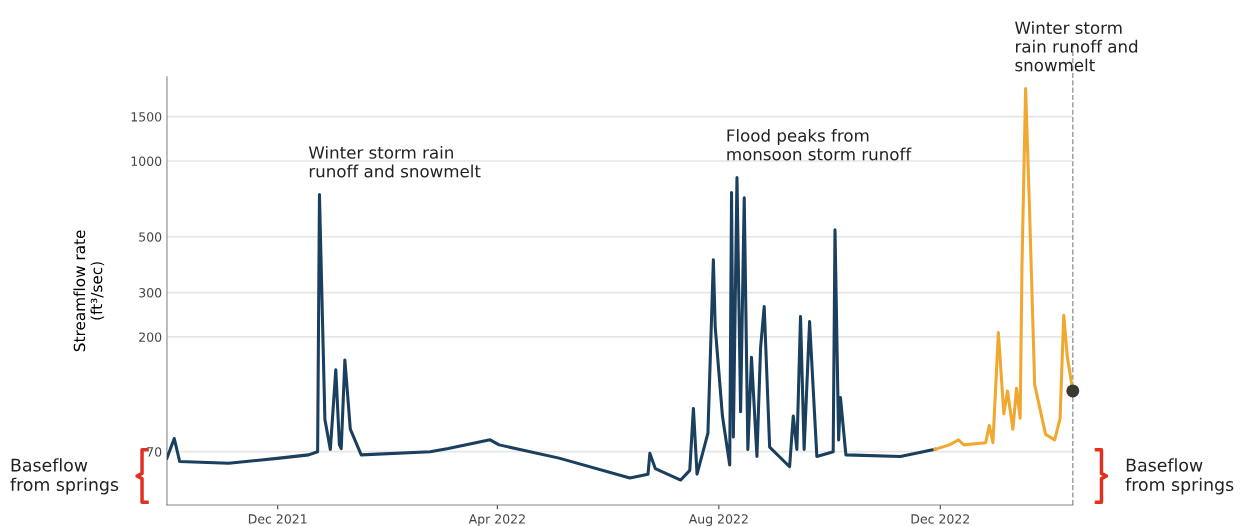 This screenshot has height=526, width=1246. I want to click on x-tick-label: Apr 2022, so click(496, 520).